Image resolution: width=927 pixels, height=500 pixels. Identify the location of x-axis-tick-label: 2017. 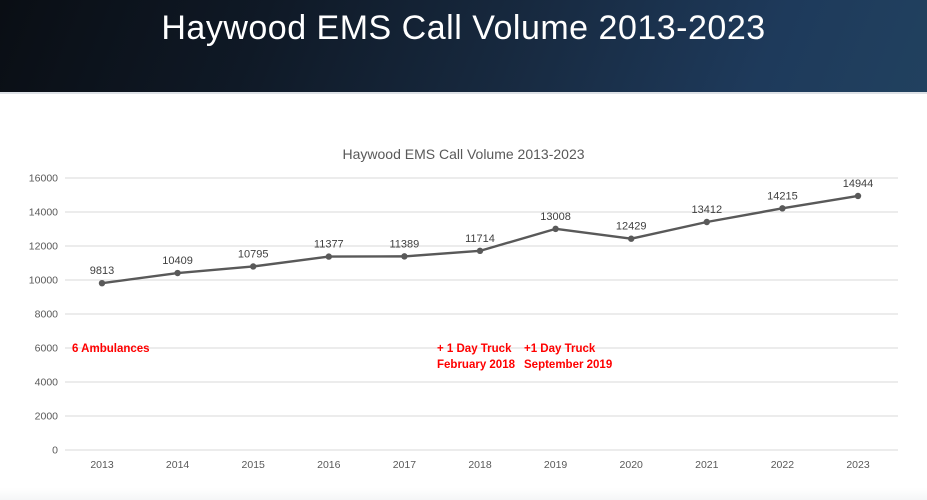
(405, 465).